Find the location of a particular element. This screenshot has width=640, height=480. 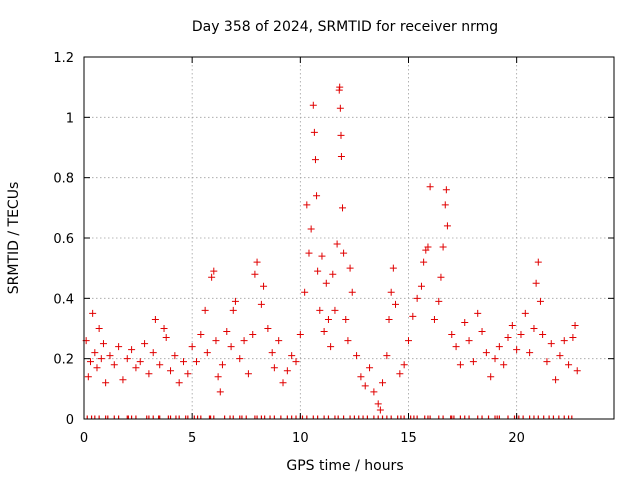

y-tick-label: 1.2 is located at coordinates (63, 58).